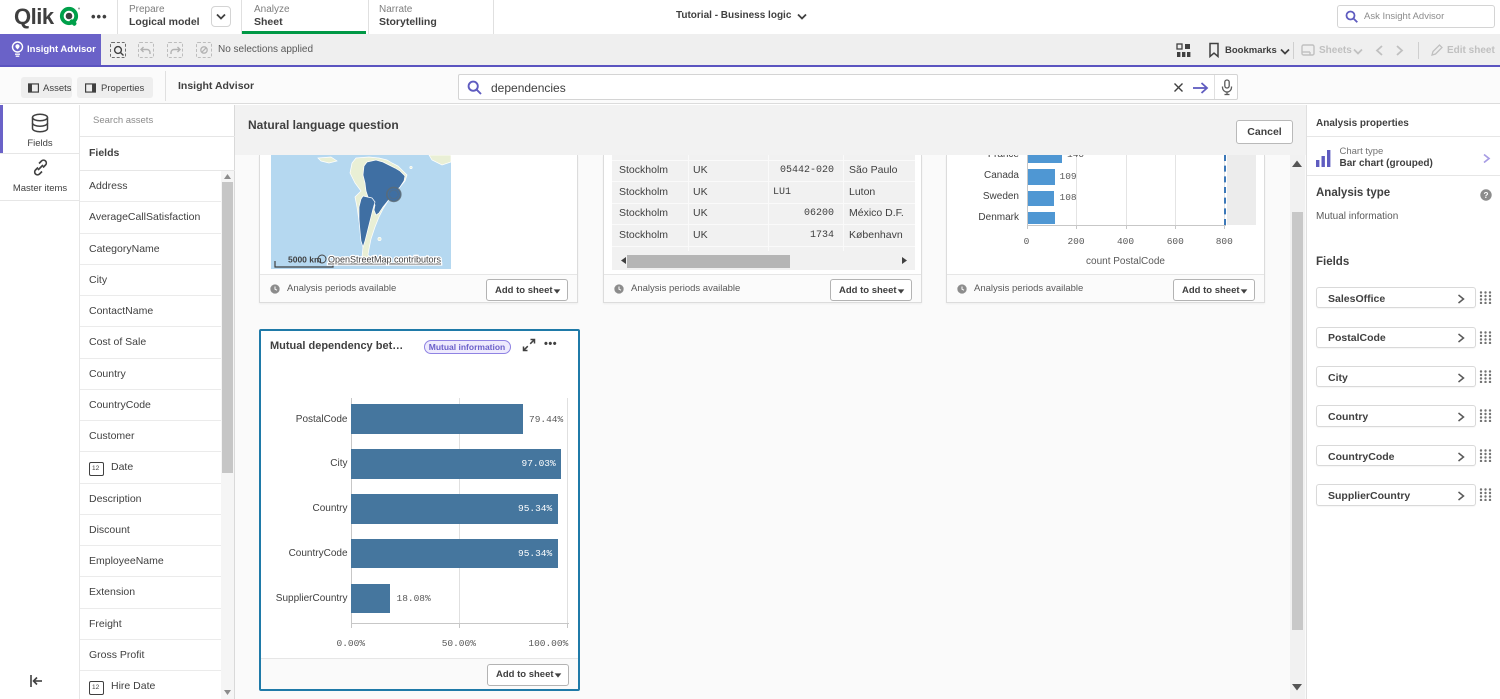 Image resolution: width=1500 pixels, height=699 pixels. Describe the element at coordinates (305, 260) in the screenshot. I see `svg-text: 5000 km` at that location.